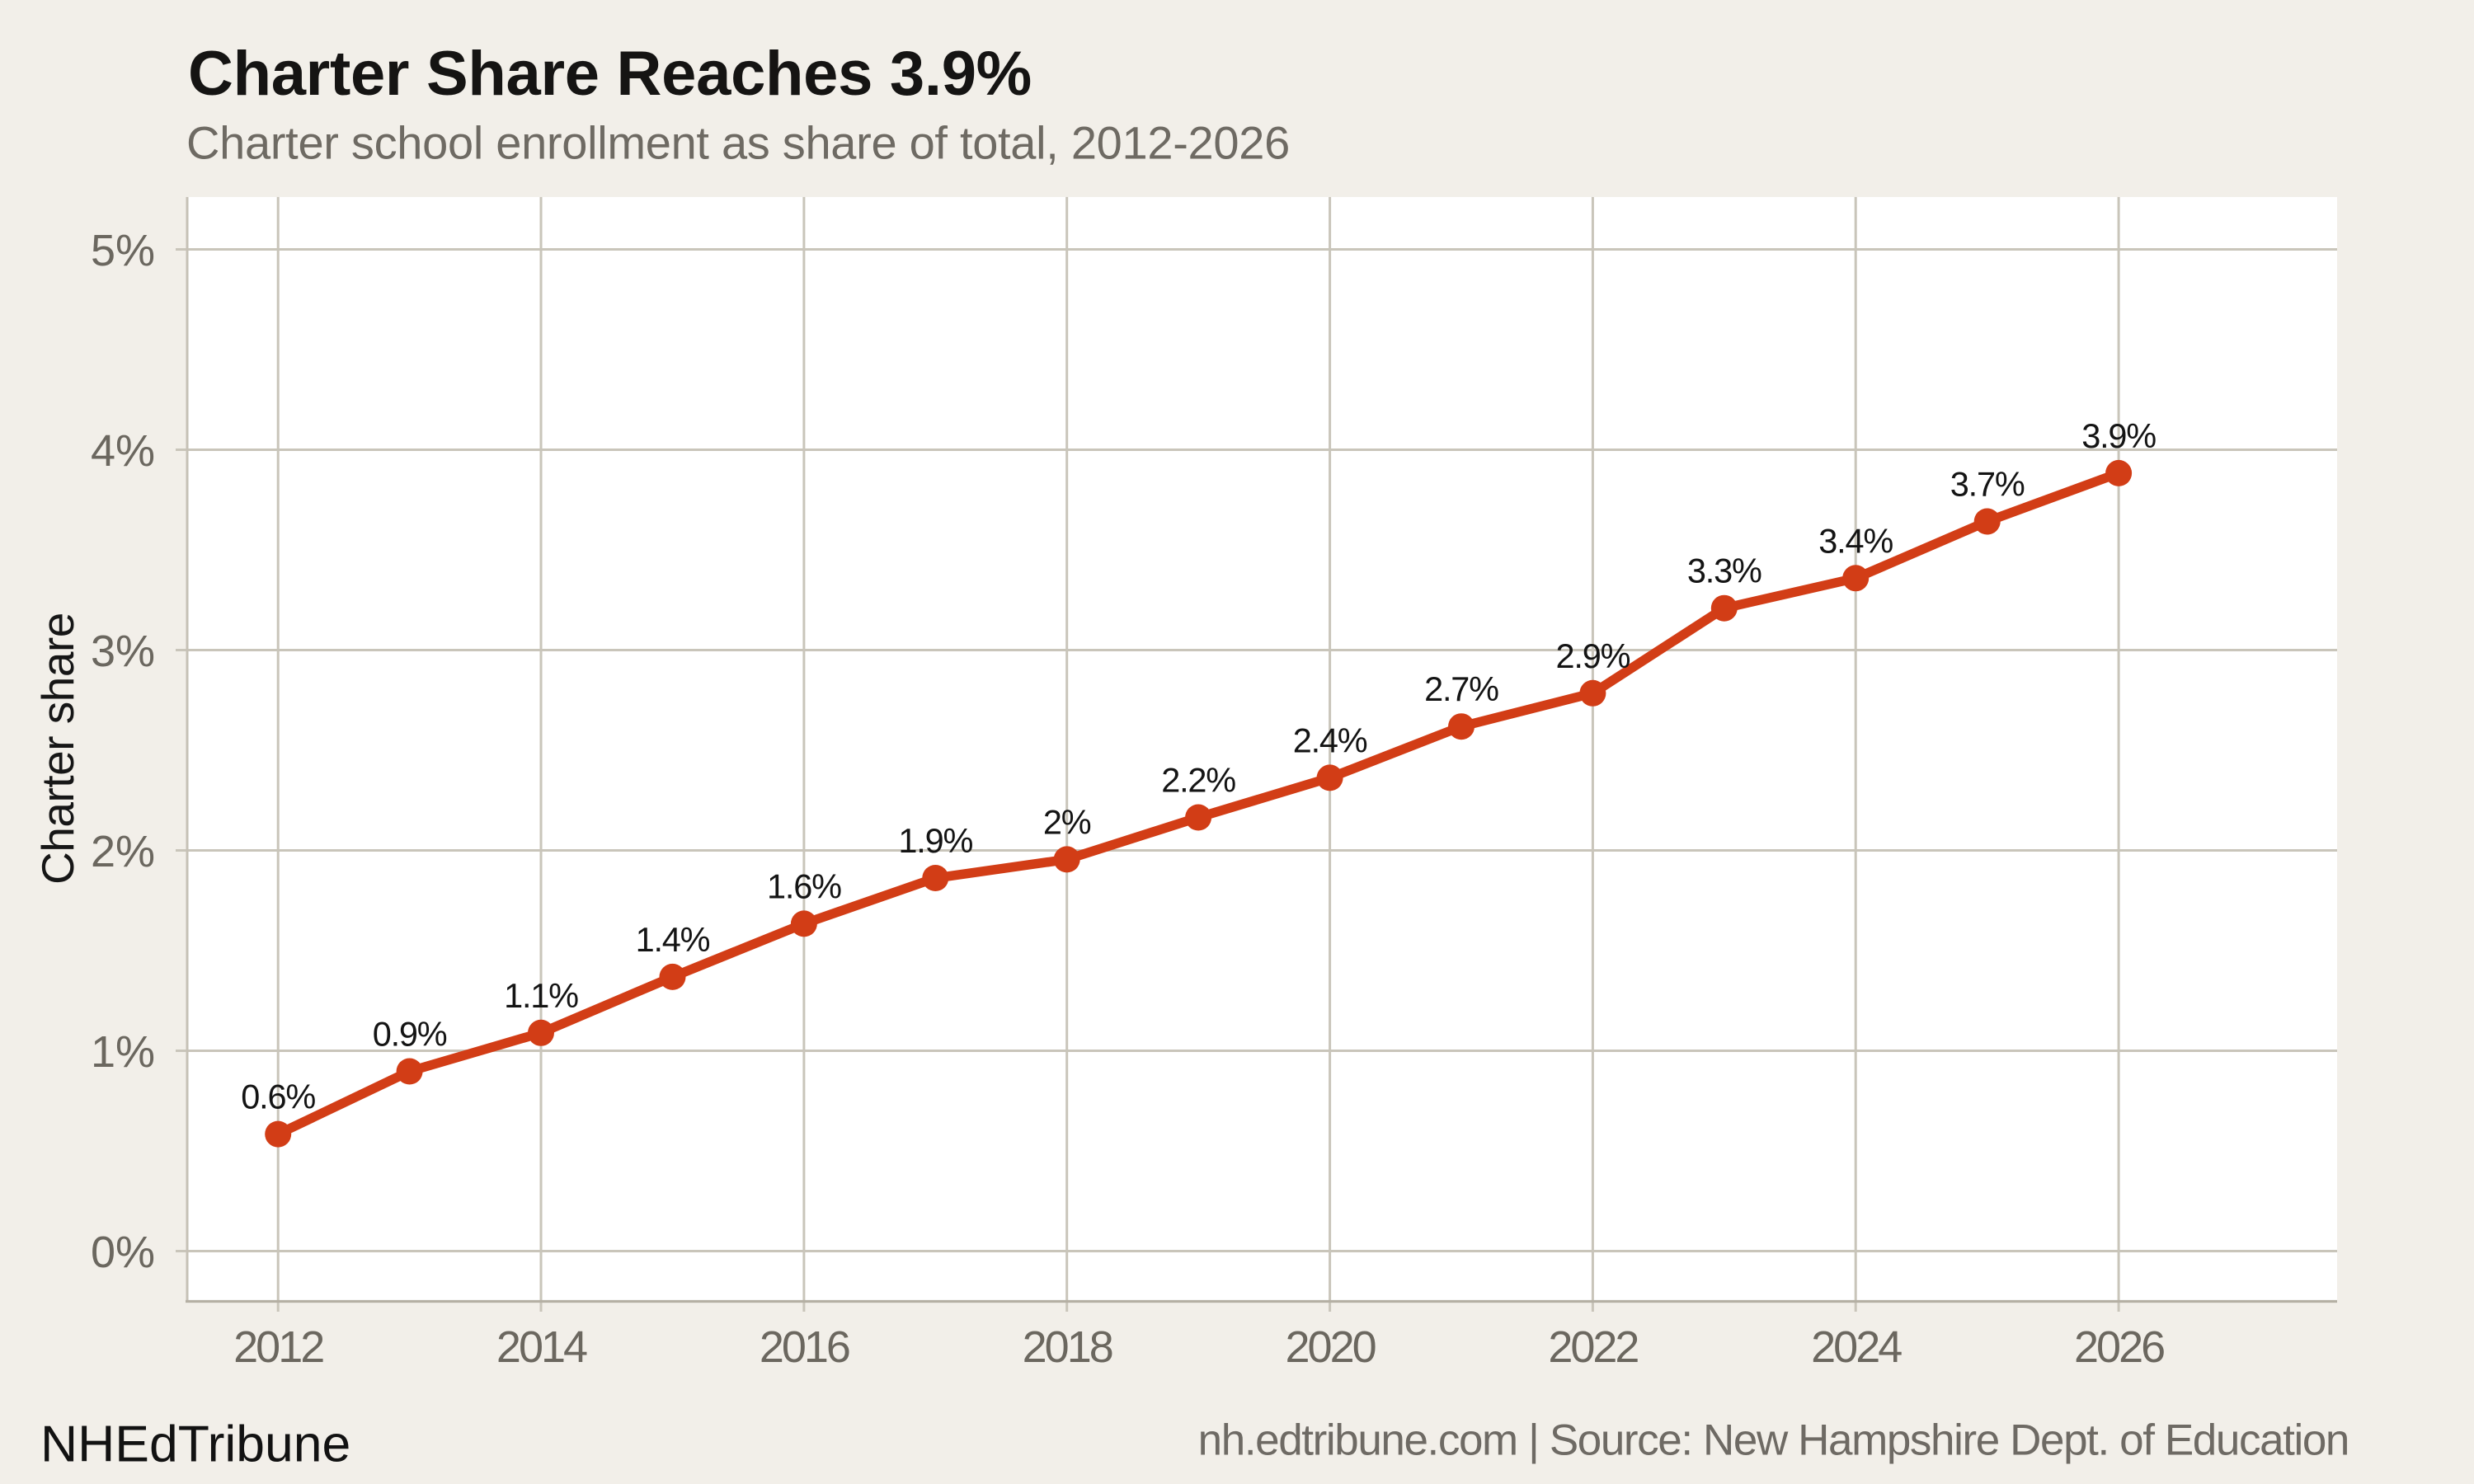  I want to click on svg-text: 4%, so click(123, 451).